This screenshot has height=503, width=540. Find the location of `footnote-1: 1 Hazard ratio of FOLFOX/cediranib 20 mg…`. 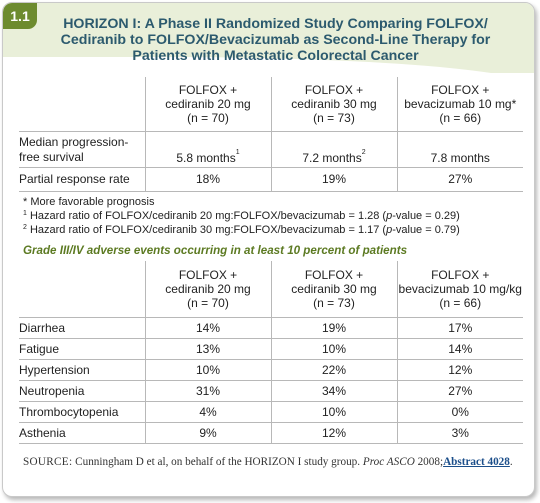

footnote-1: 1 Hazard ratio of FOLFOX/cediranib 20 mg… is located at coordinates (241, 216).